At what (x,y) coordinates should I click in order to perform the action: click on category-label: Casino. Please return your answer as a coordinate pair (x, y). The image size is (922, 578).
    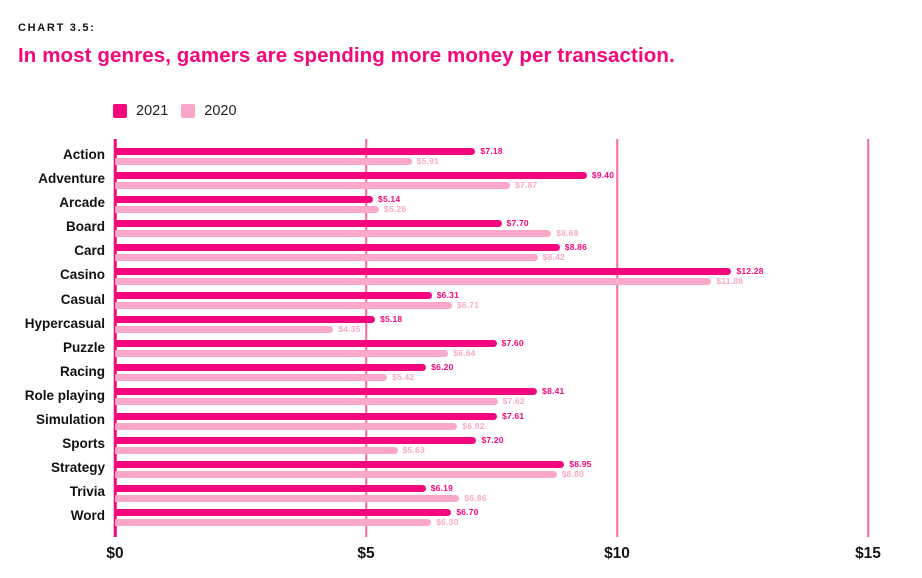
    Looking at the image, I should click on (82, 275).